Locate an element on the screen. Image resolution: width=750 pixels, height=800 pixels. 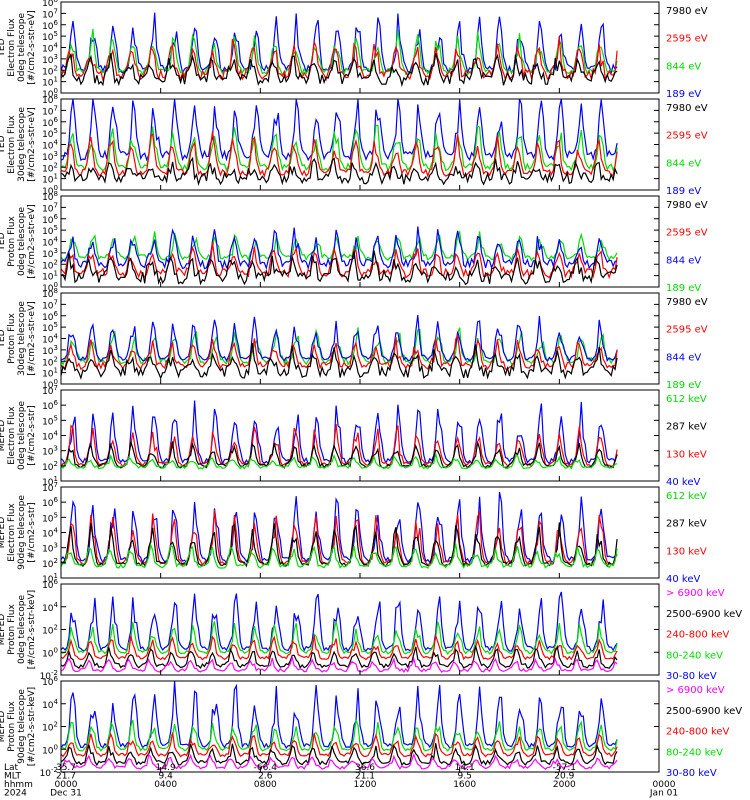
y-label-line: 30deg telescope is located at coordinates (22, 144).